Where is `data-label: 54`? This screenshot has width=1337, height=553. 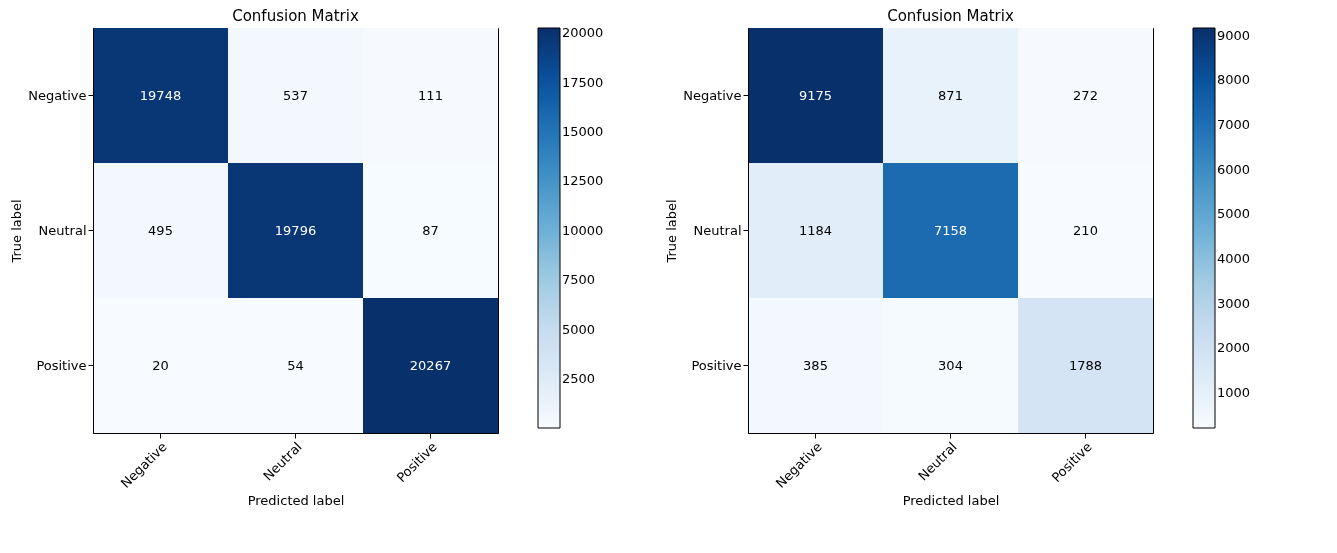 data-label: 54 is located at coordinates (295, 365).